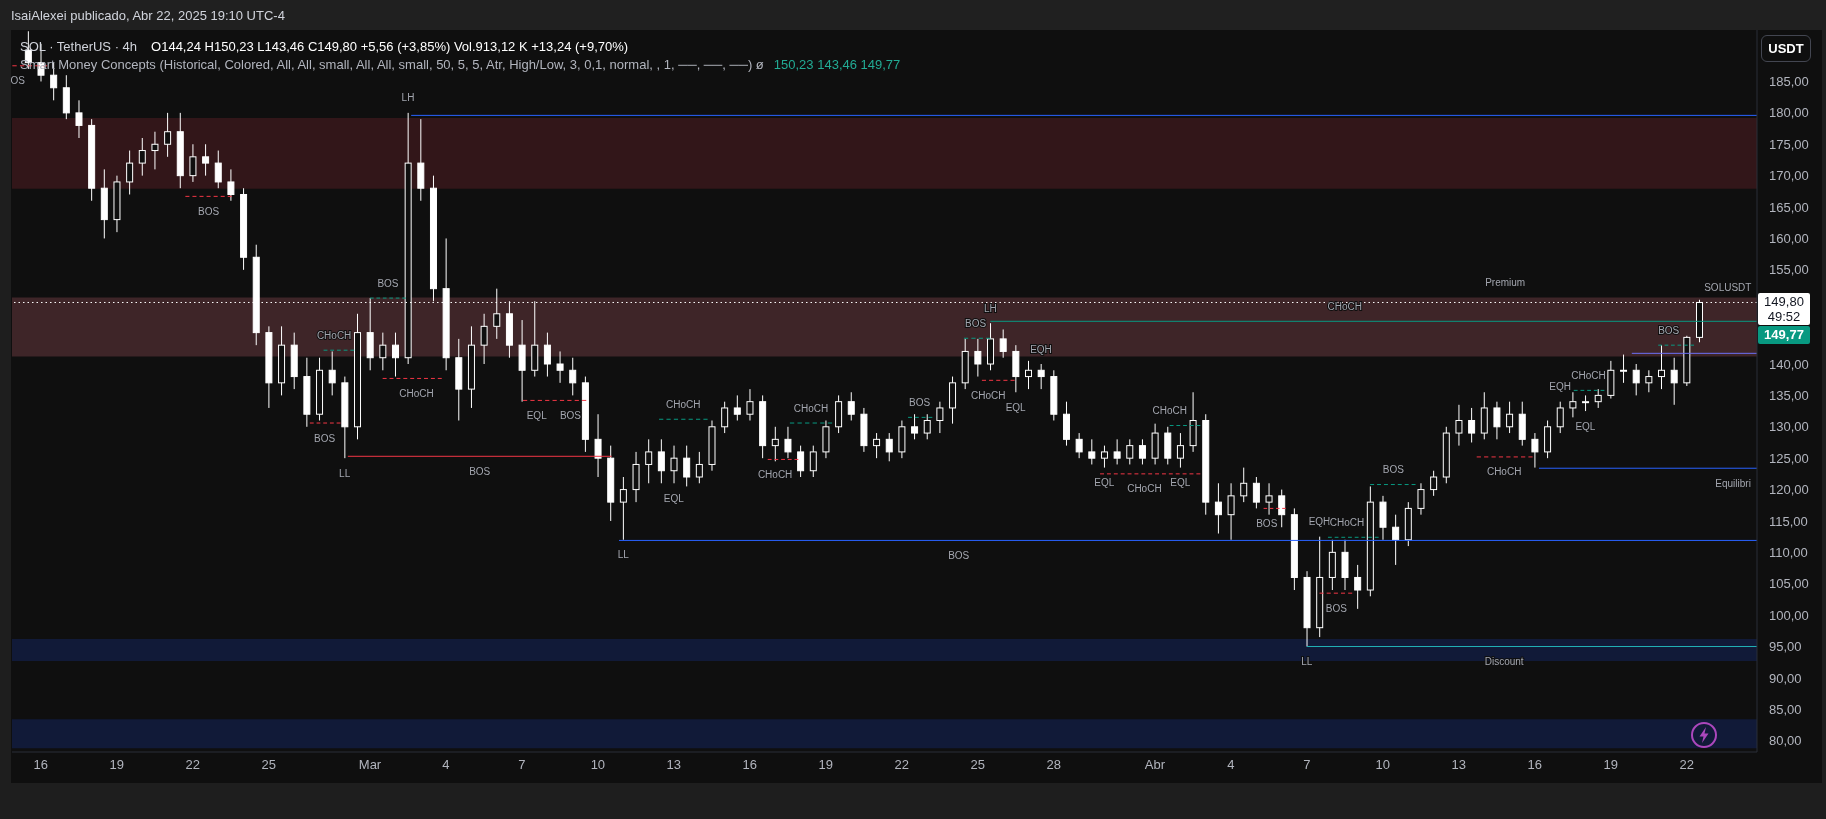 The image size is (1826, 819). I want to click on annotation: Premium, so click(1505, 282).